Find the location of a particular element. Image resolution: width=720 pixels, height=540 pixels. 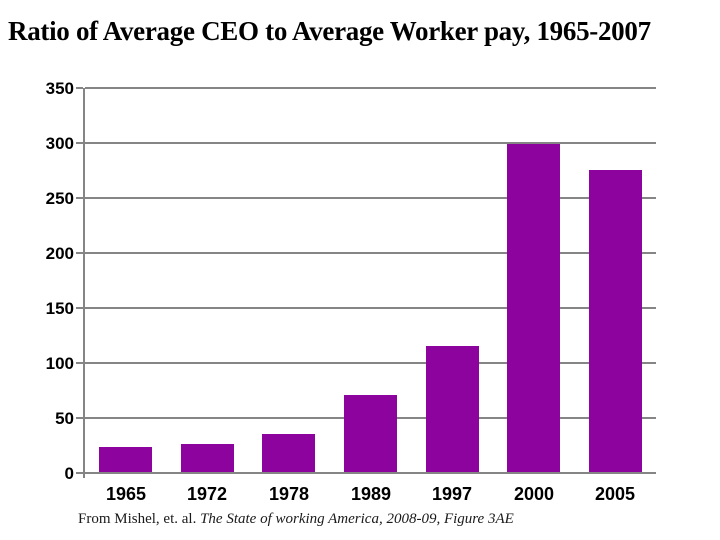

x-axis-tick-label-2005: 2005 is located at coordinates (615, 494).